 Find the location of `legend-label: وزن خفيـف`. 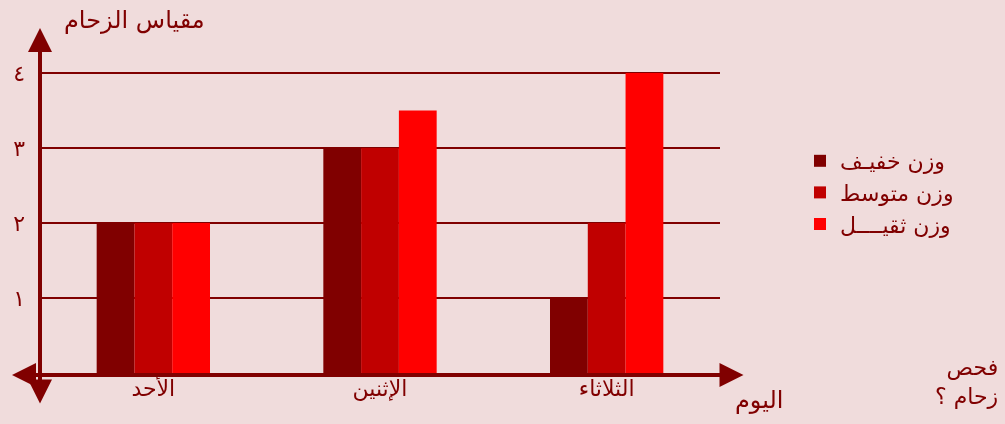

legend-label: وزن خفيـف is located at coordinates (892, 162).